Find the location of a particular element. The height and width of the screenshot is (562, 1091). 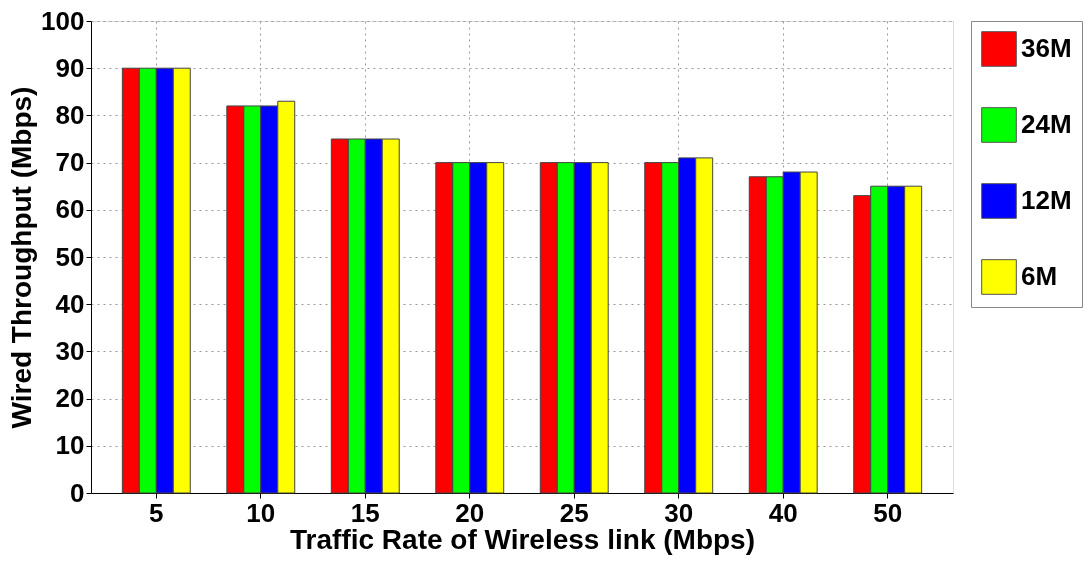

x-tick-label: 40 is located at coordinates (783, 512).